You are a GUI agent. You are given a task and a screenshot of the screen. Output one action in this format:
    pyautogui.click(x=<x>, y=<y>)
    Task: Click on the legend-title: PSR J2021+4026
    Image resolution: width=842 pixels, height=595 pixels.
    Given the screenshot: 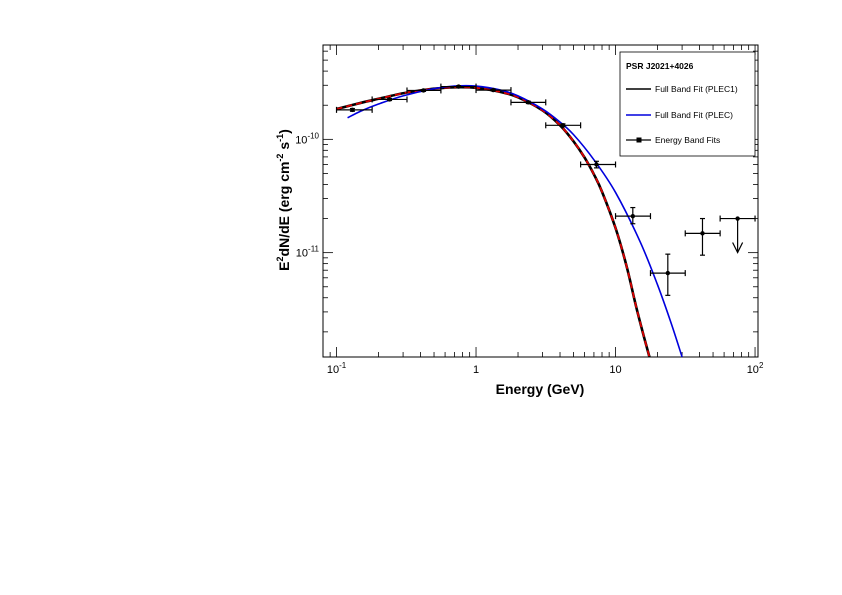 What is the action you would take?
    pyautogui.click(x=660, y=66)
    